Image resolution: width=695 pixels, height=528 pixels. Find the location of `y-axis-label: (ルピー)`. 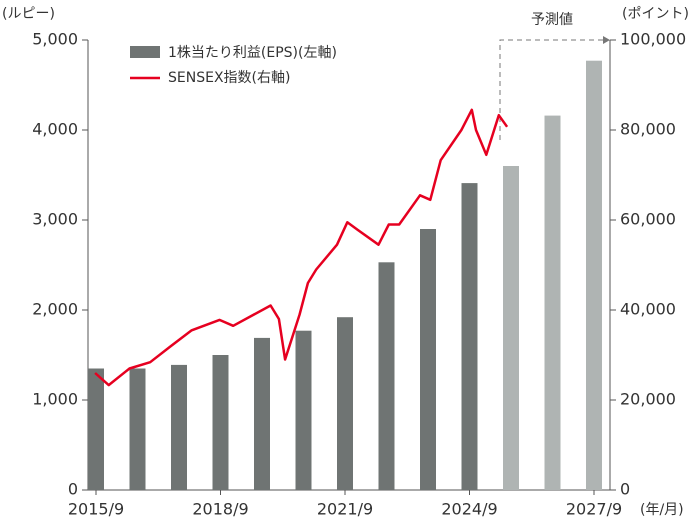

y-axis-label: (ルピー) is located at coordinates (28, 14).